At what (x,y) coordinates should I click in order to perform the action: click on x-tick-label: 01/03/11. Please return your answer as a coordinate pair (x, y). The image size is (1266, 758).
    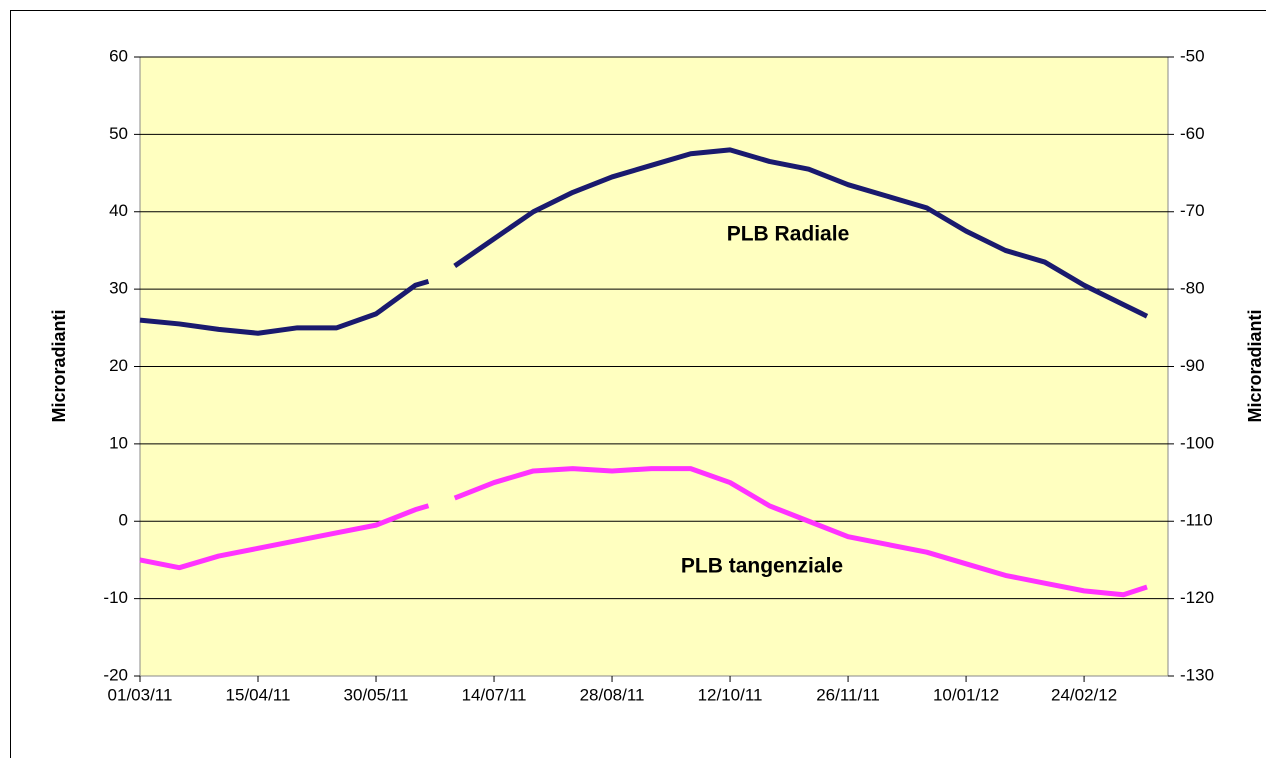
    Looking at the image, I should click on (140, 694).